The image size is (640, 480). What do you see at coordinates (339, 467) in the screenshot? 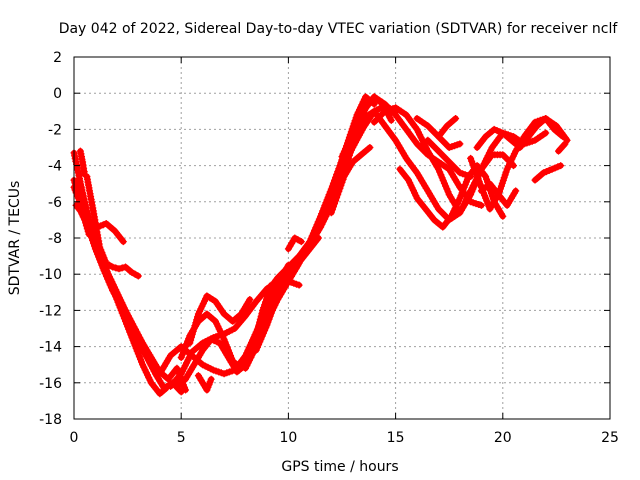
I see `x-axis-title: GPS time / hours` at bounding box center [339, 467].